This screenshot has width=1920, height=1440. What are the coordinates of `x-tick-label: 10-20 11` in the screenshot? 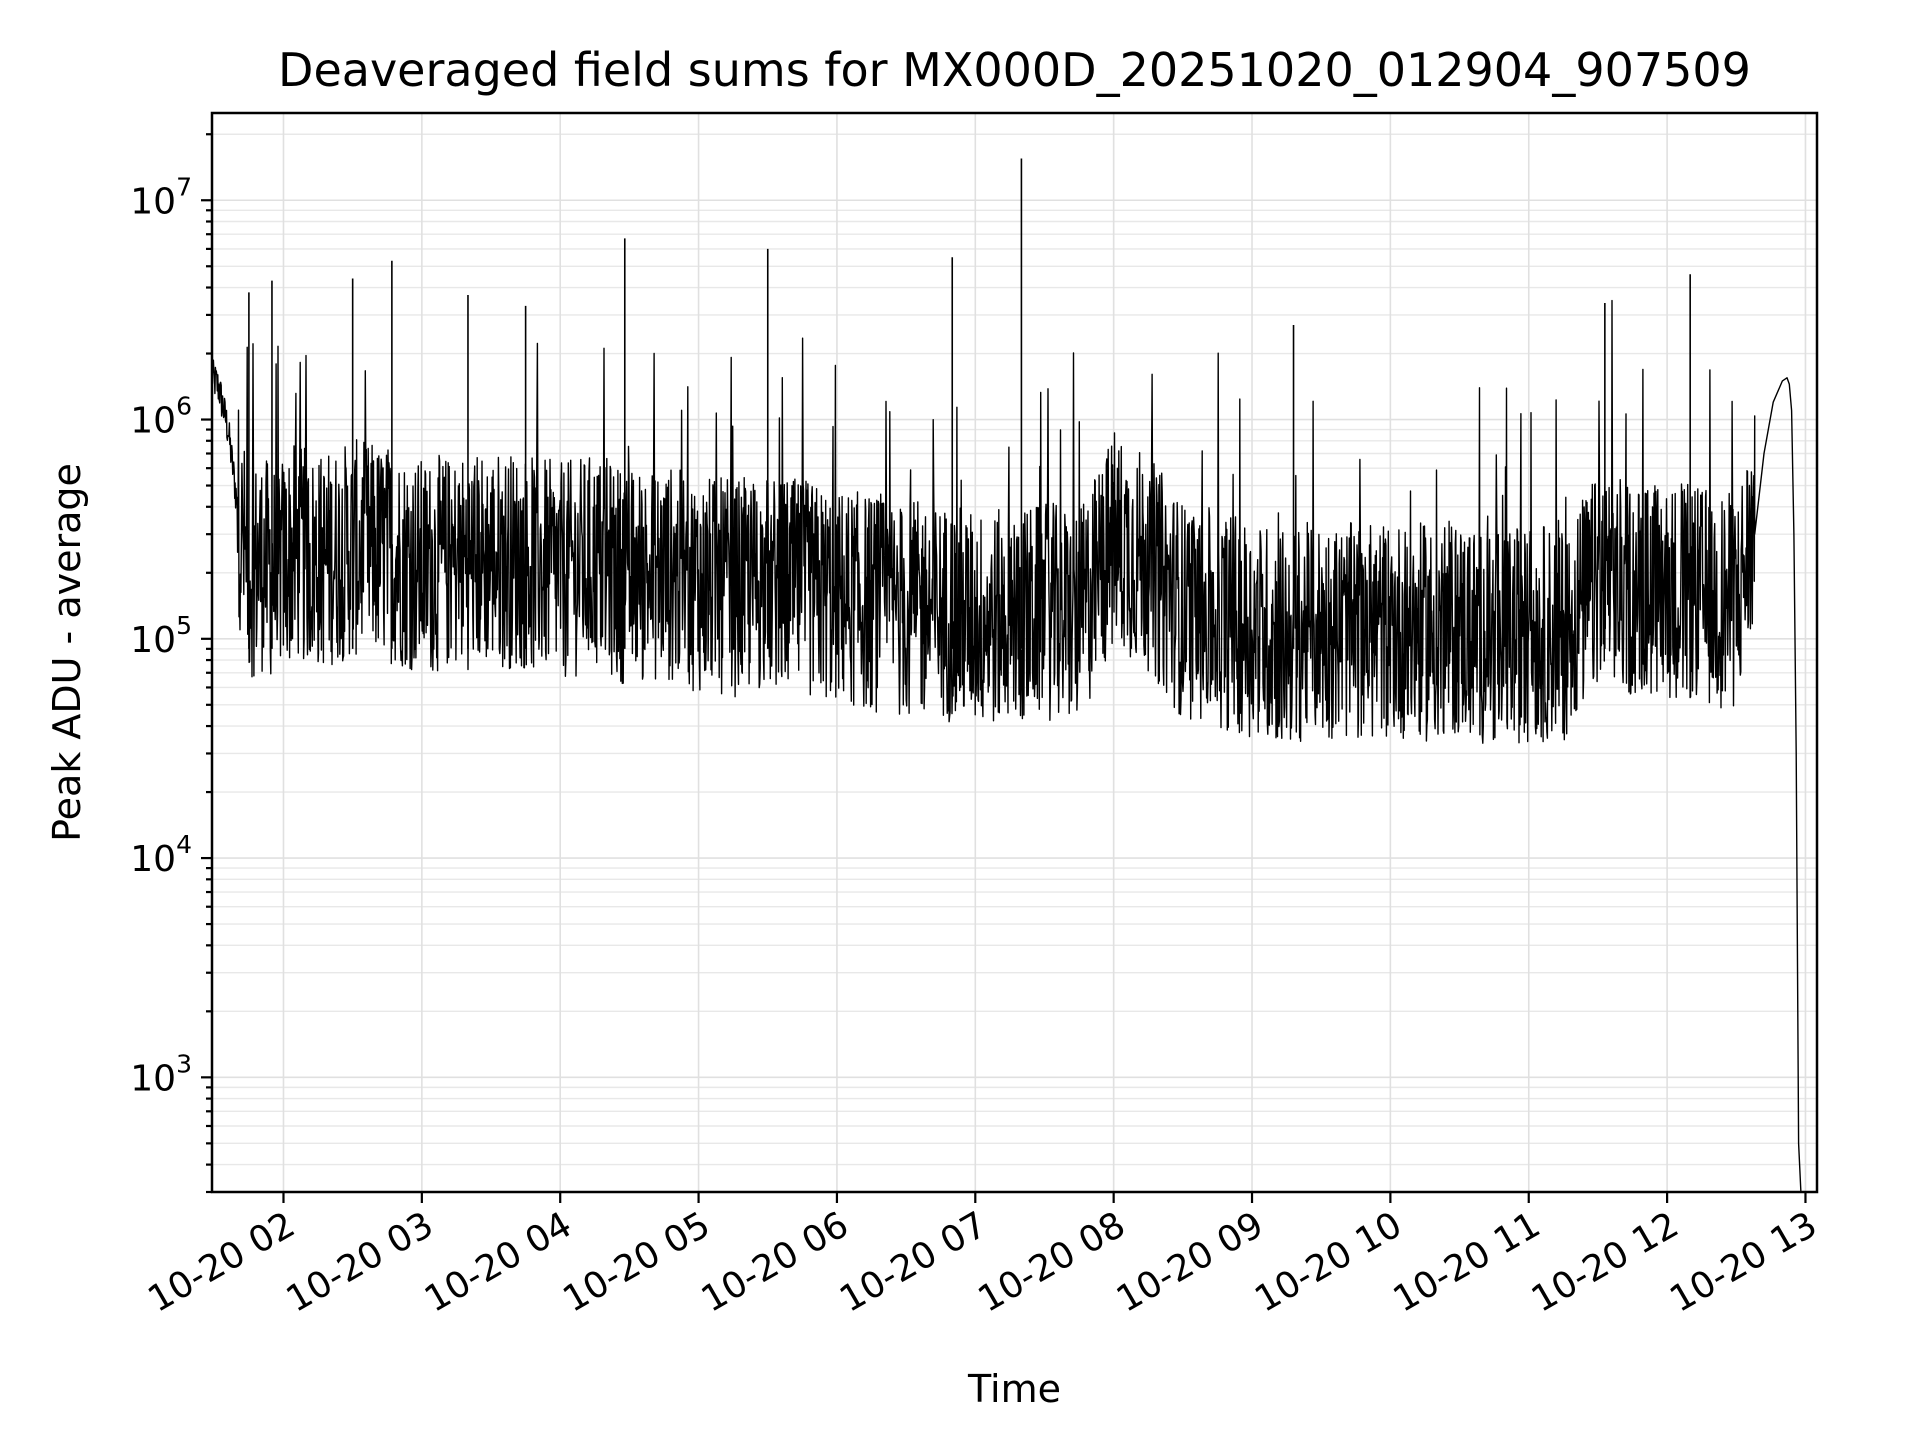 It's located at (1467, 1262).